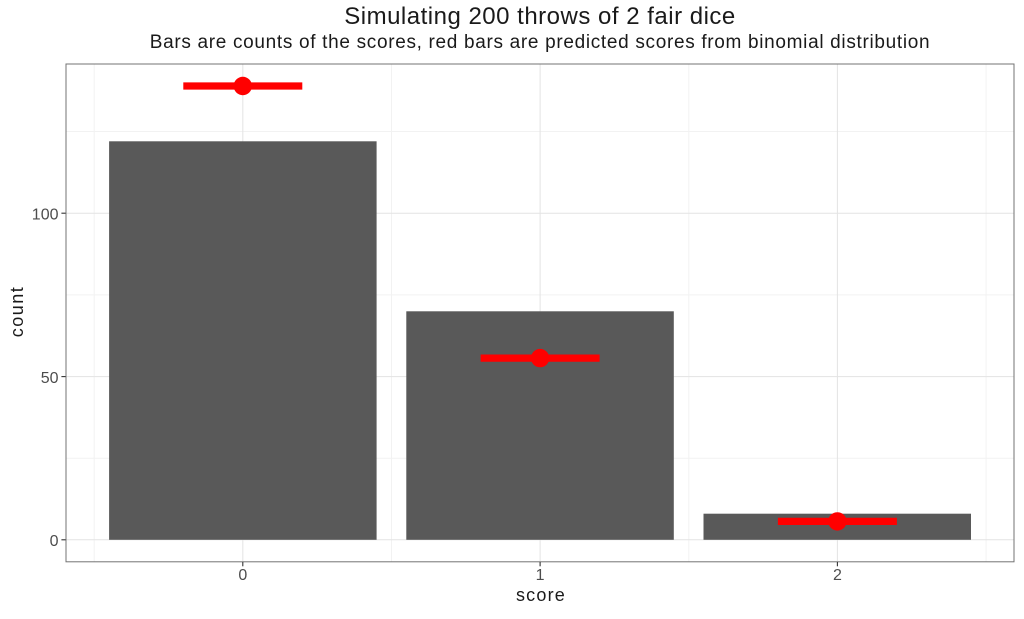 The width and height of the screenshot is (1024, 619). Describe the element at coordinates (45, 215) in the screenshot. I see `svg-text: 100` at that location.